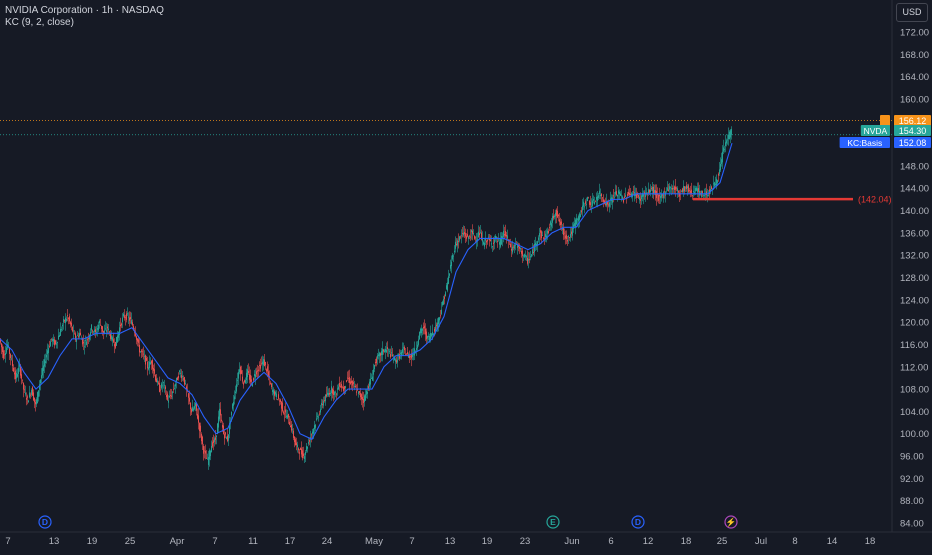 Image resolution: width=932 pixels, height=555 pixels. I want to click on y-tick-label: 124.00, so click(914, 300).